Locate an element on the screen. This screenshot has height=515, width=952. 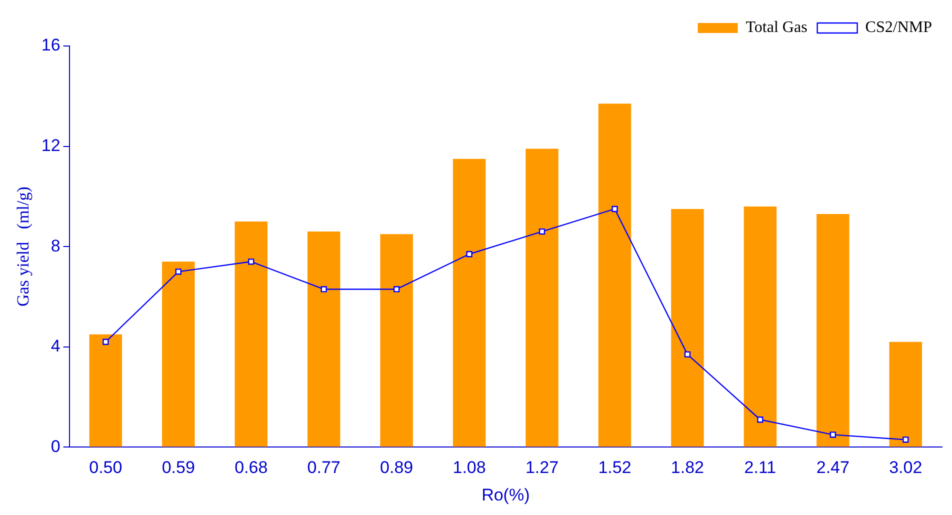
x-tick-label: 3.02 is located at coordinates (905, 468).